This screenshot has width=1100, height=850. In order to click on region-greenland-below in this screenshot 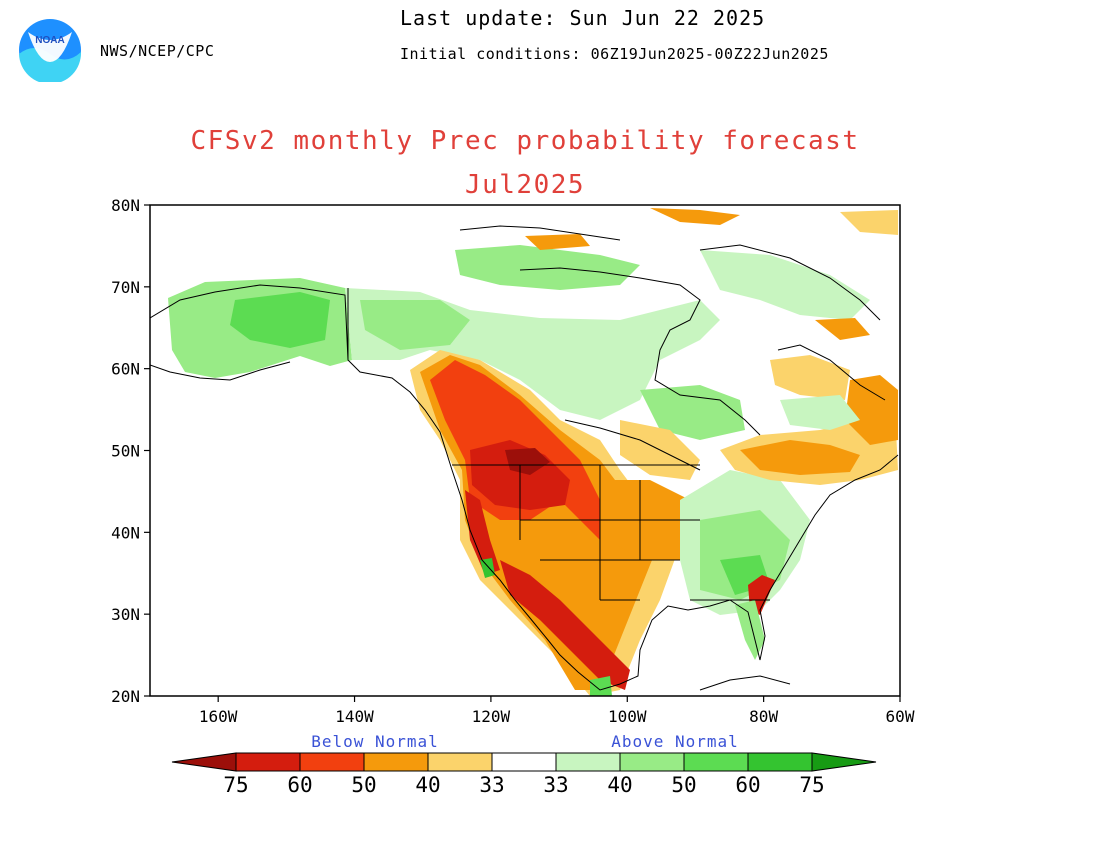, I will do `click(869, 222)`.